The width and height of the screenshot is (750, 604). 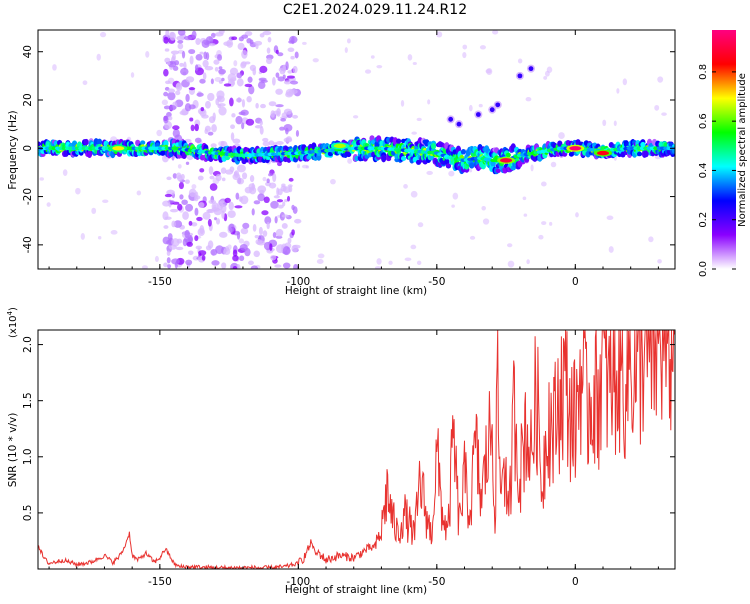 I want to click on snr-y-axis-label: SNR (10 * v/v), so click(x=13, y=450).